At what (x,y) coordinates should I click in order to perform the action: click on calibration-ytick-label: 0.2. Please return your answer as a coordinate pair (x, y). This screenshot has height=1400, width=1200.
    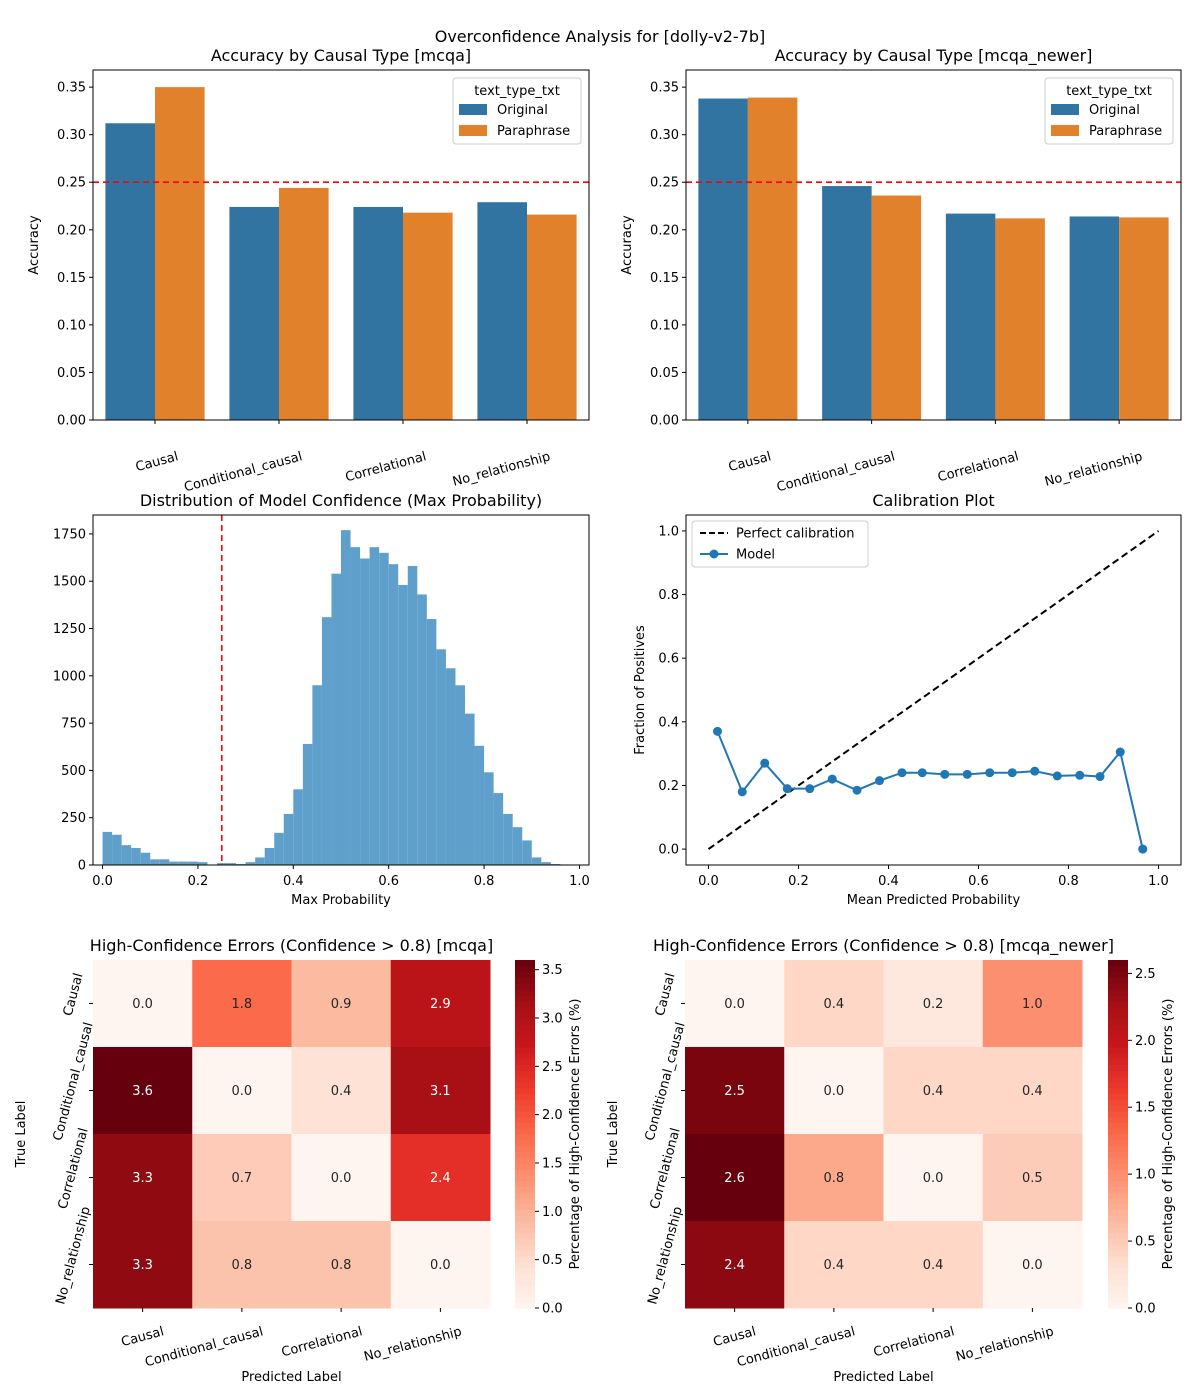
    Looking at the image, I should click on (668, 786).